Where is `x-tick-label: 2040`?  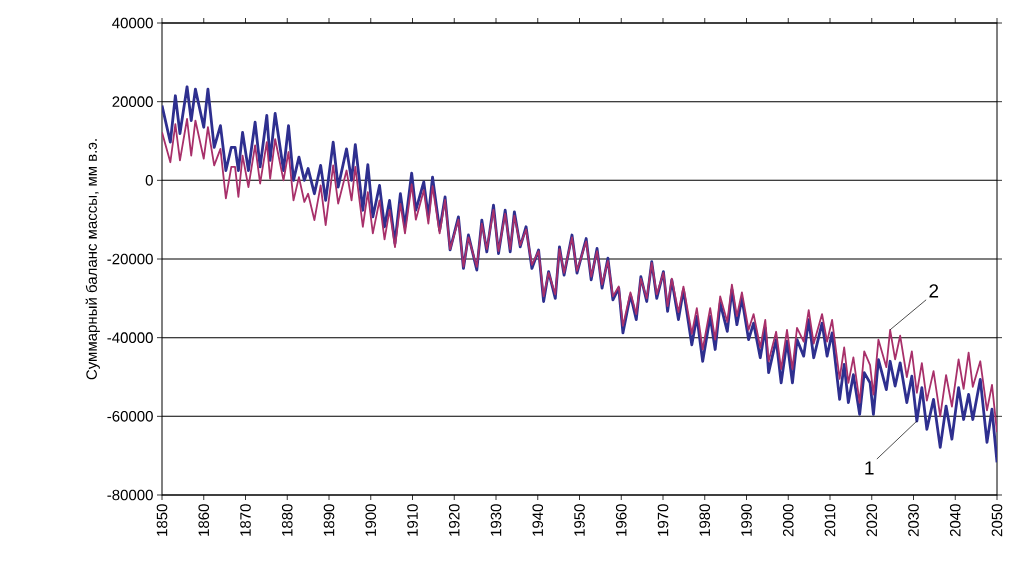 x-tick-label: 2040 is located at coordinates (955, 520).